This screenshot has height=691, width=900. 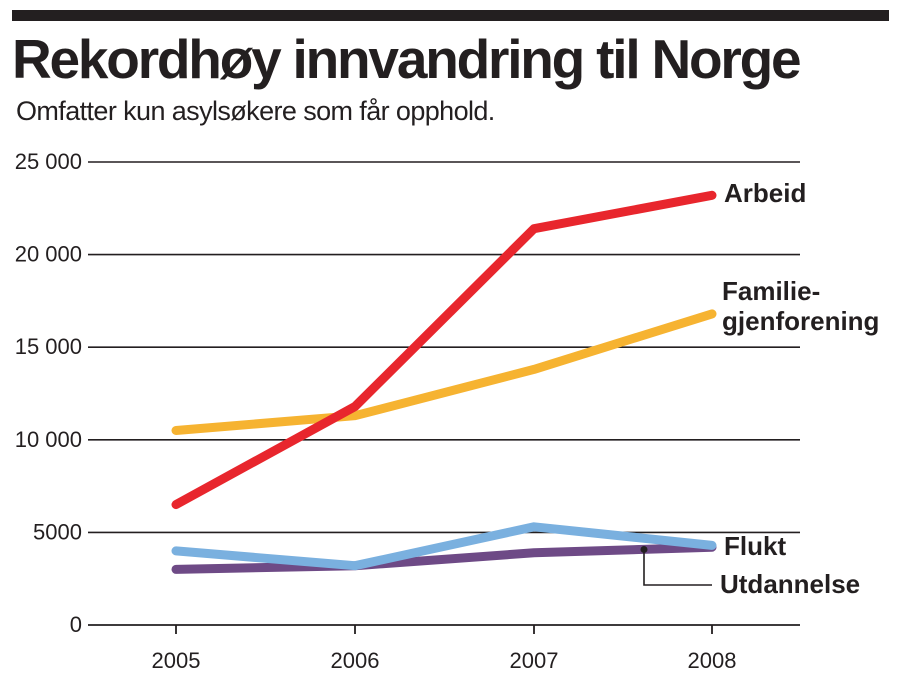 What do you see at coordinates (712, 660) in the screenshot?
I see `x-tick-label: 2008` at bounding box center [712, 660].